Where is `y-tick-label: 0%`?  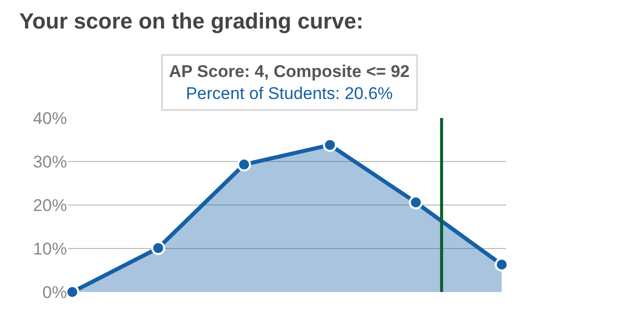
y-tick-label: 0% is located at coordinates (54, 292).